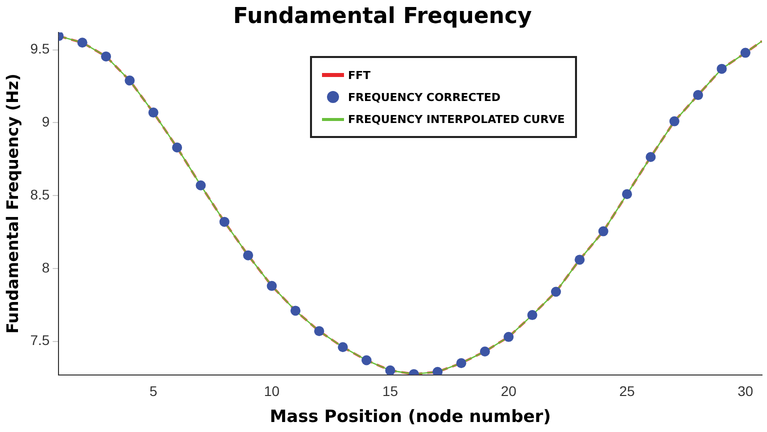 This screenshot has width=767, height=432. What do you see at coordinates (12, 204) in the screenshot?
I see `y-axis-title: Fundamental Frequency (Hz)` at bounding box center [12, 204].